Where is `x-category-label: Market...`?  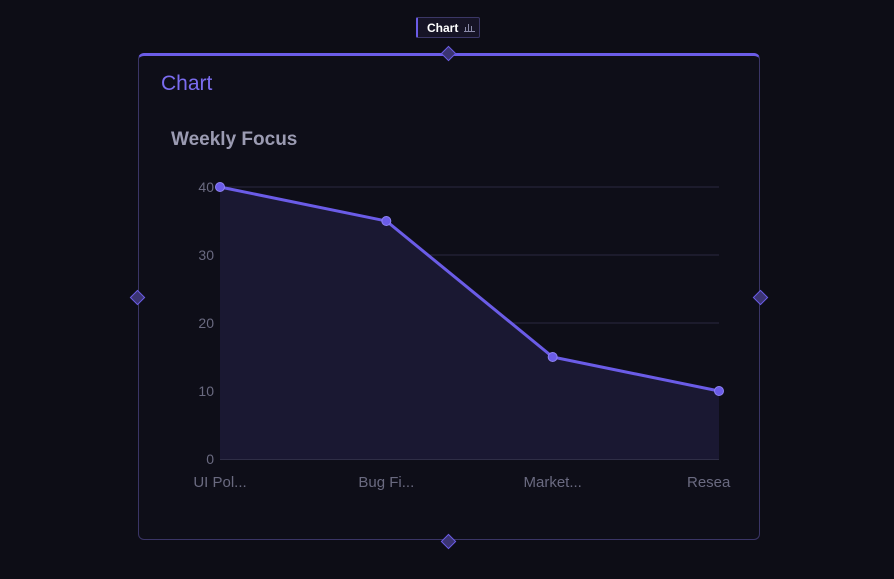
x-category-label: Market... is located at coordinates (552, 482).